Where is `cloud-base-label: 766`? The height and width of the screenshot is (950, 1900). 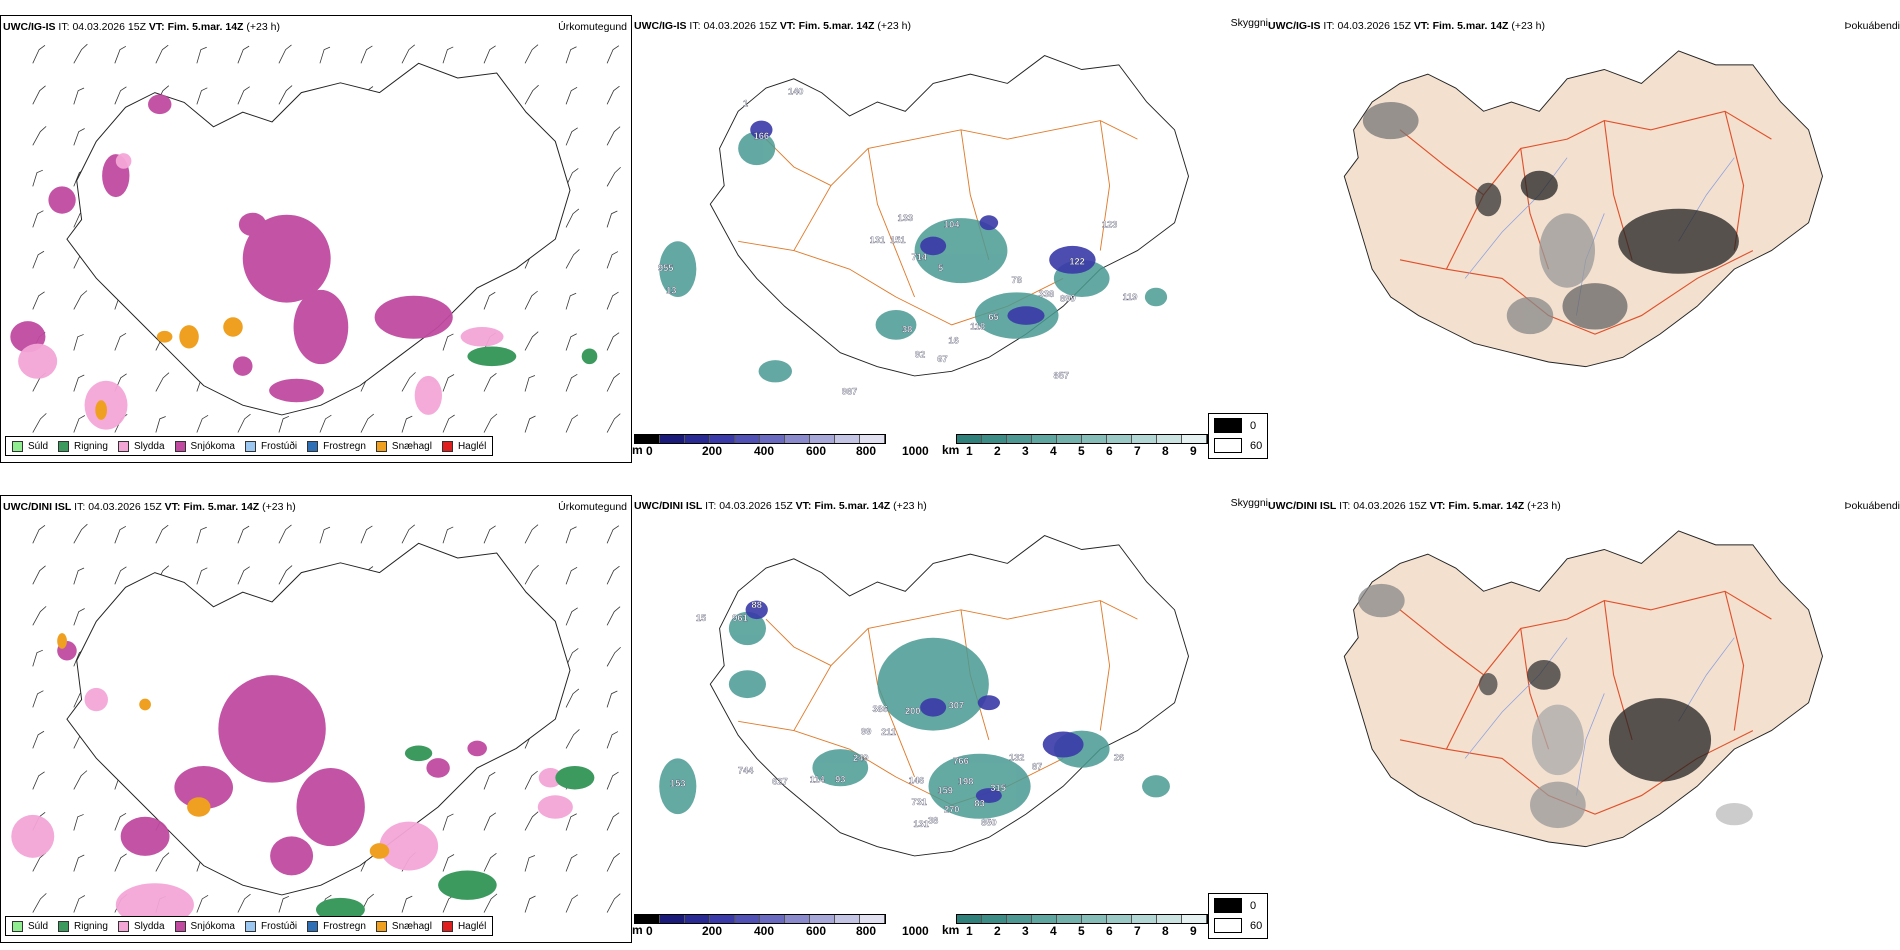 cloud-base-label: 766 is located at coordinates (960, 761).